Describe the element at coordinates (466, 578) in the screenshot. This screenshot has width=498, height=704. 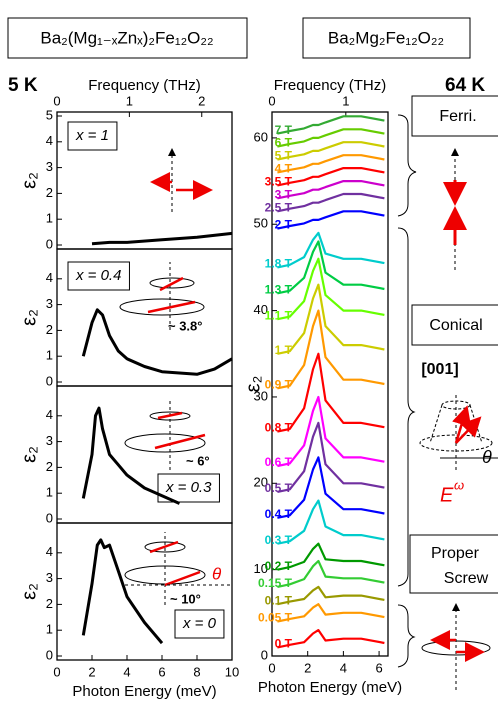
I see `phase-label: Screw` at that location.